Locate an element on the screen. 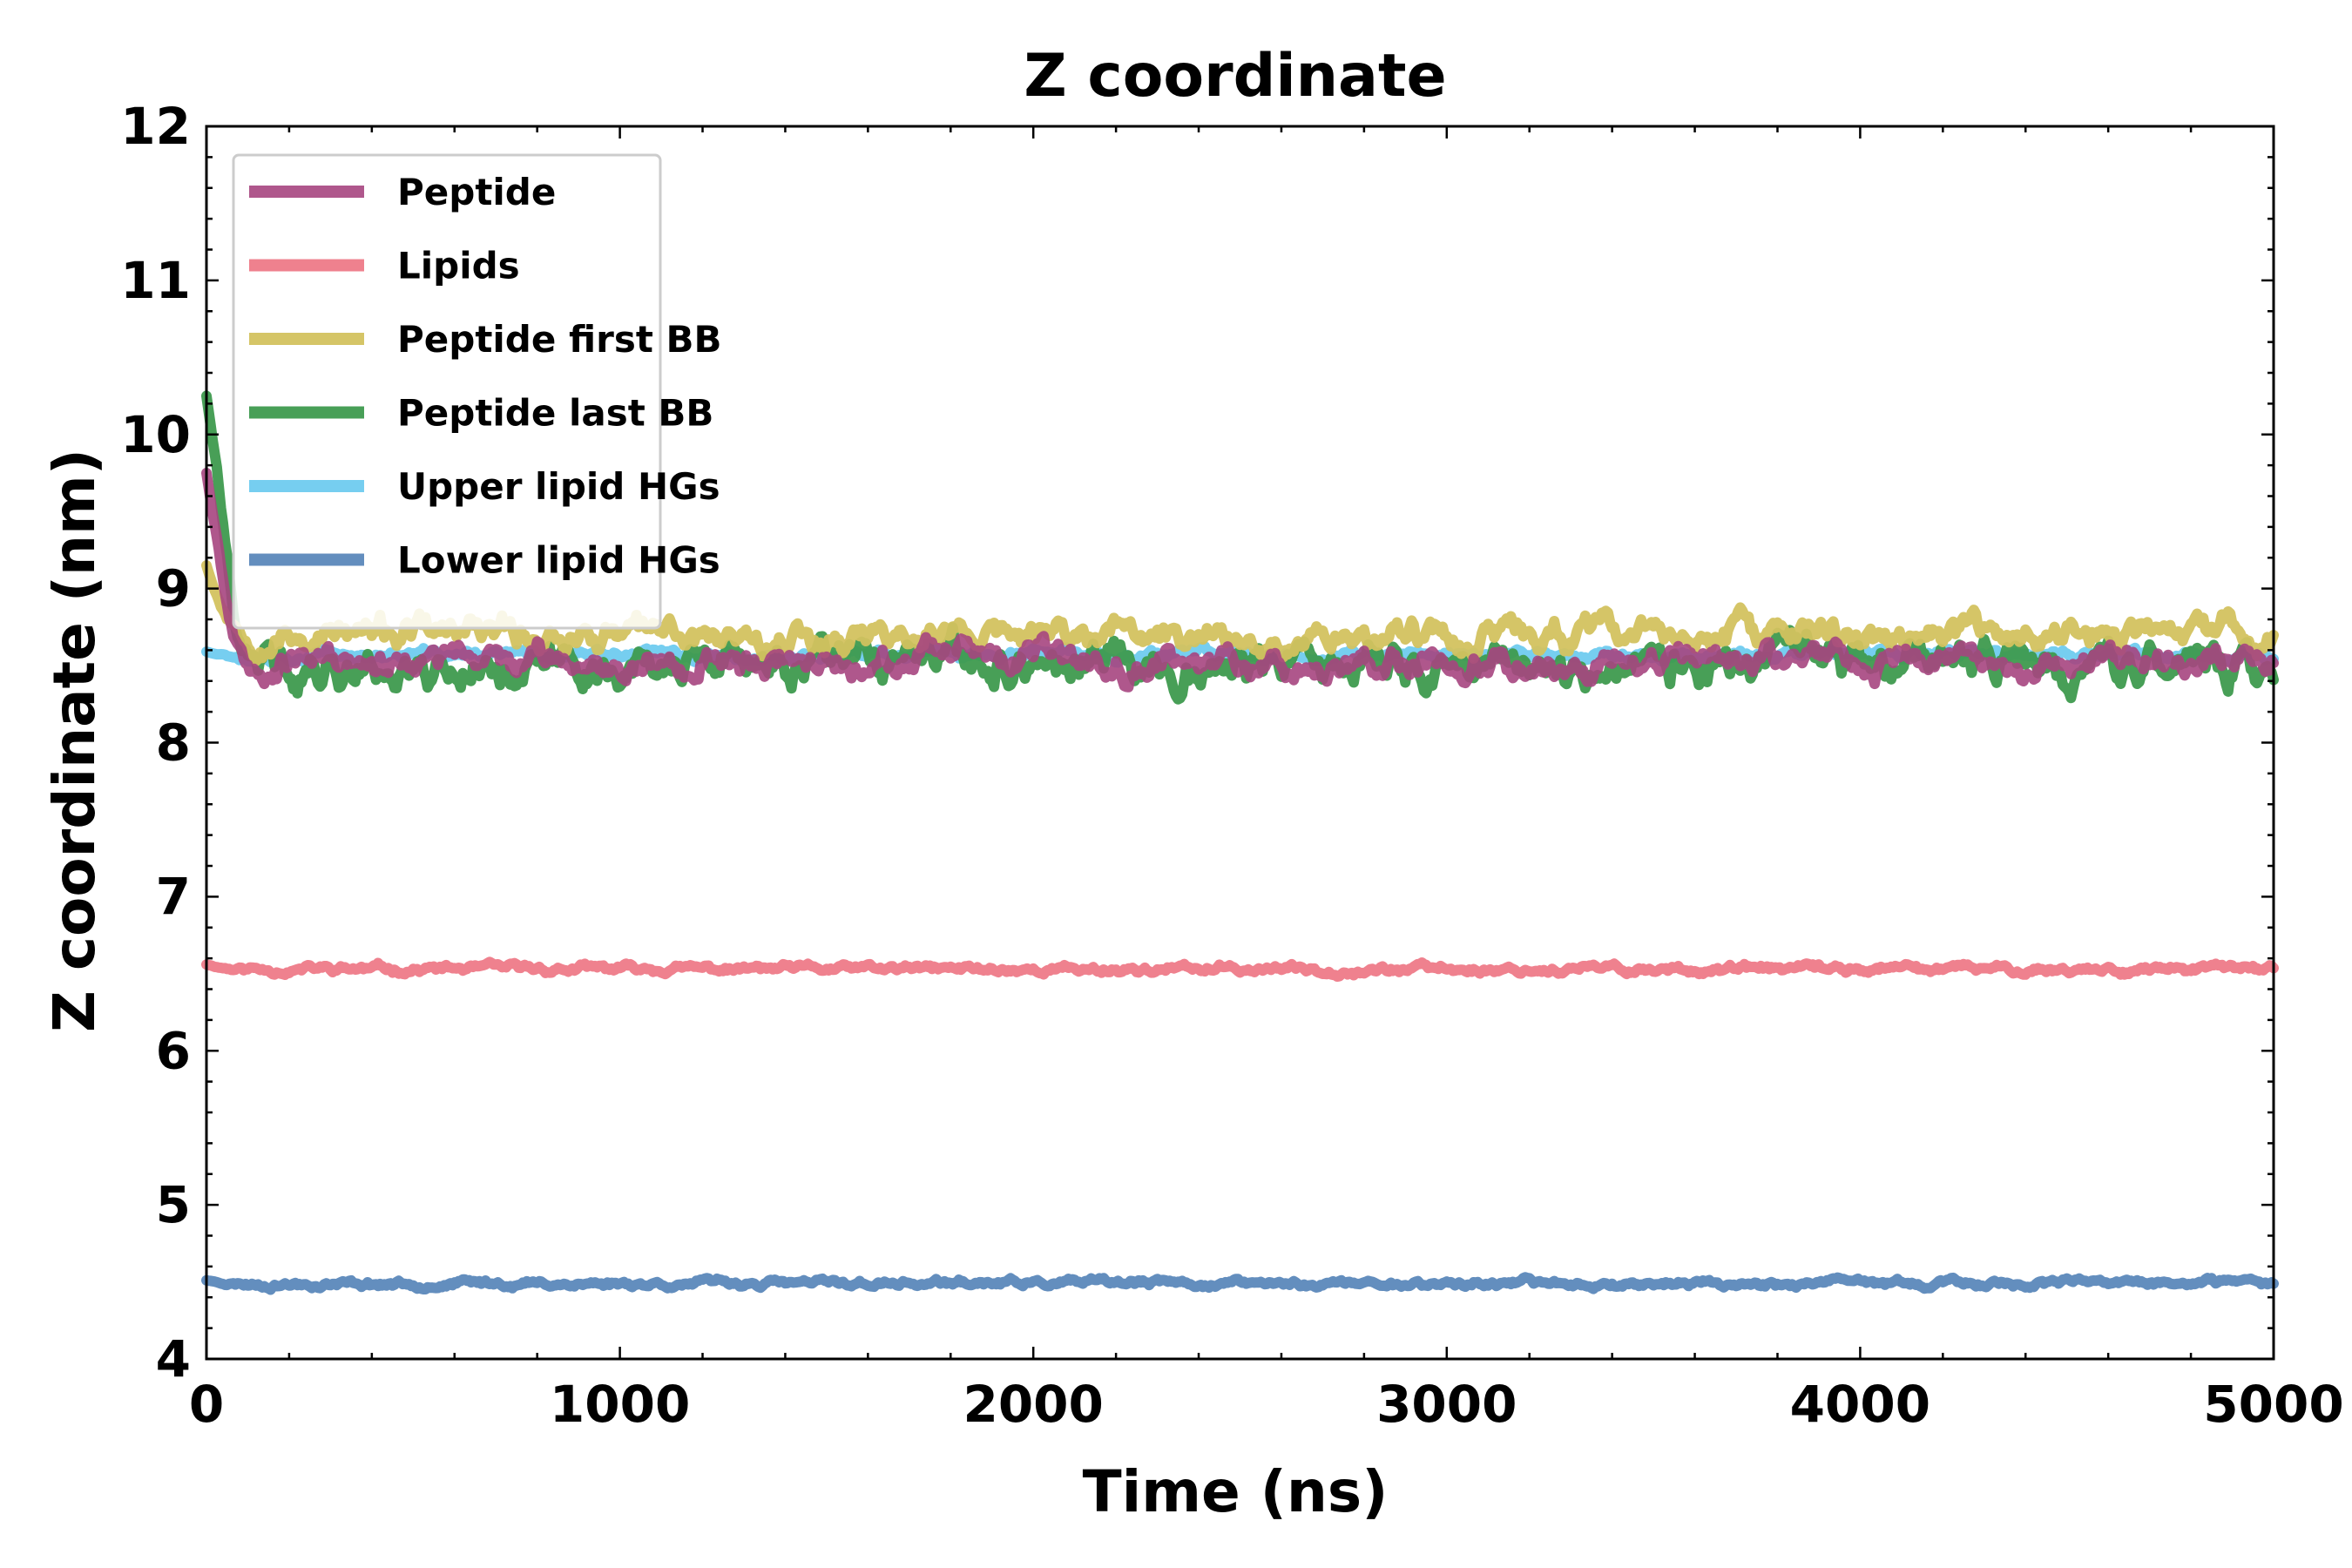 This screenshot has width=2352, height=1568. x-tick-label: 2000 is located at coordinates (1033, 1404).